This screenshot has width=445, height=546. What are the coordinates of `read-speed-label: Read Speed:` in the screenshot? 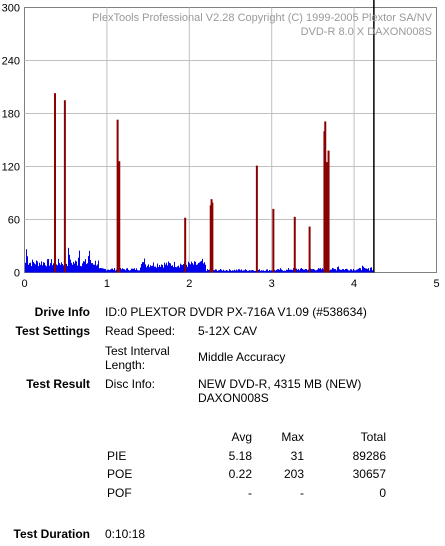 It's located at (140, 331).